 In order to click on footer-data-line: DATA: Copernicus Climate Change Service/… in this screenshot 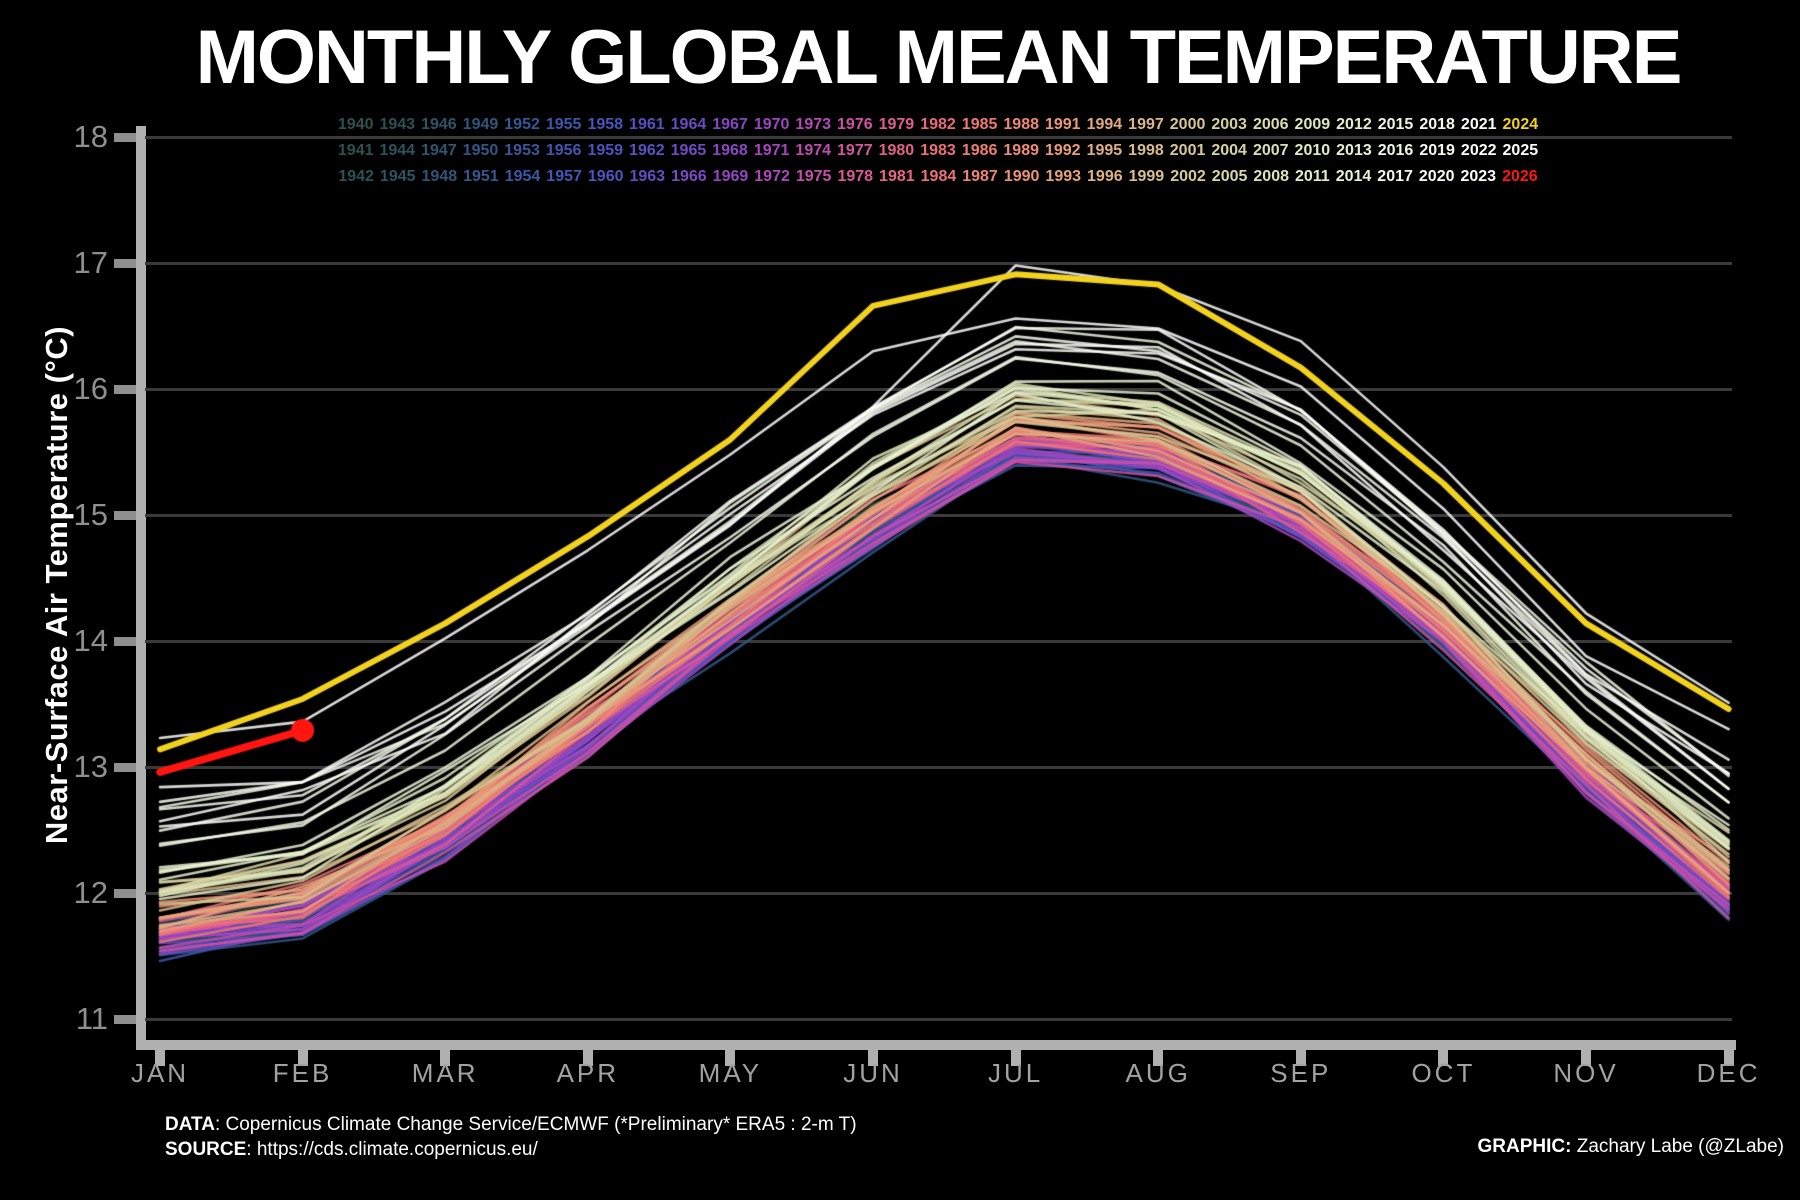, I will do `click(511, 1124)`.